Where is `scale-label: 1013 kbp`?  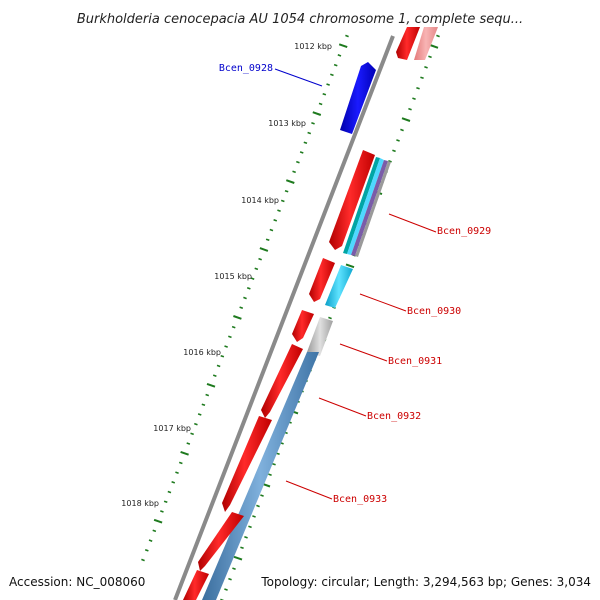
scale-label: 1013 kbp is located at coordinates (287, 123).